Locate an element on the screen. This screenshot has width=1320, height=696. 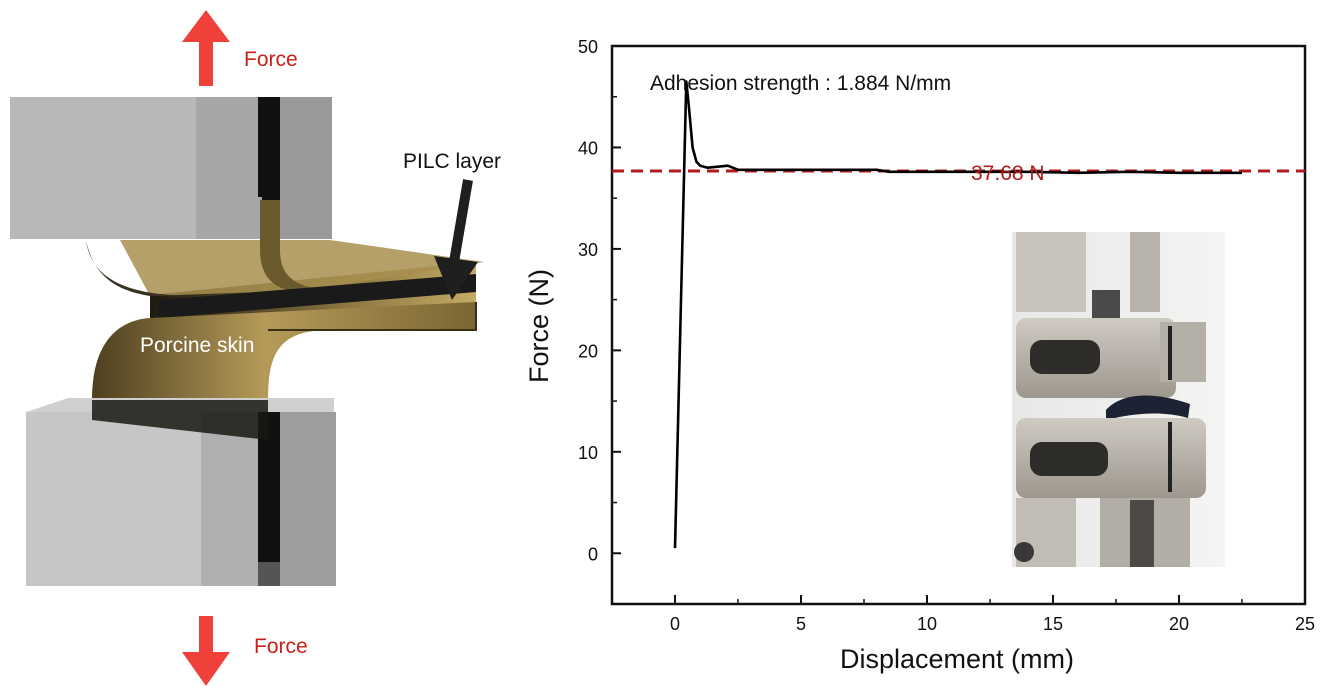
adhesion-strength-annotation: Adhesion strength : 1.884 N/mm is located at coordinates (800, 83).